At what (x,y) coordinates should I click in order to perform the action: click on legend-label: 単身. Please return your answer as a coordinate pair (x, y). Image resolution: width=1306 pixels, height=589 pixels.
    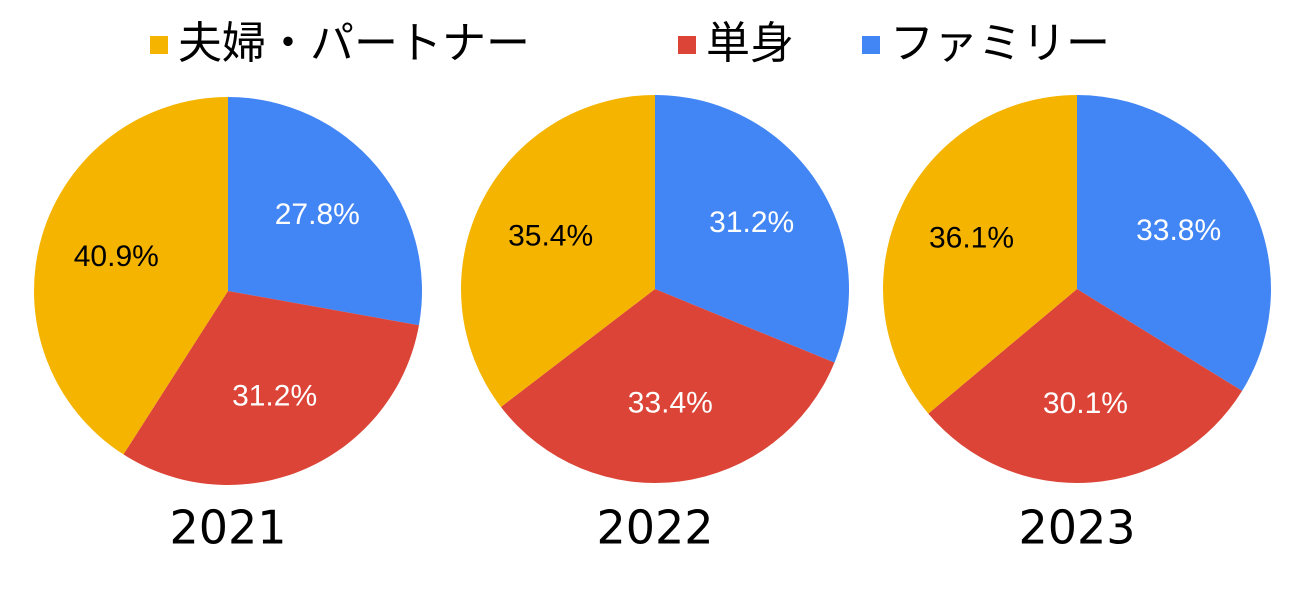
    Looking at the image, I should click on (750, 43).